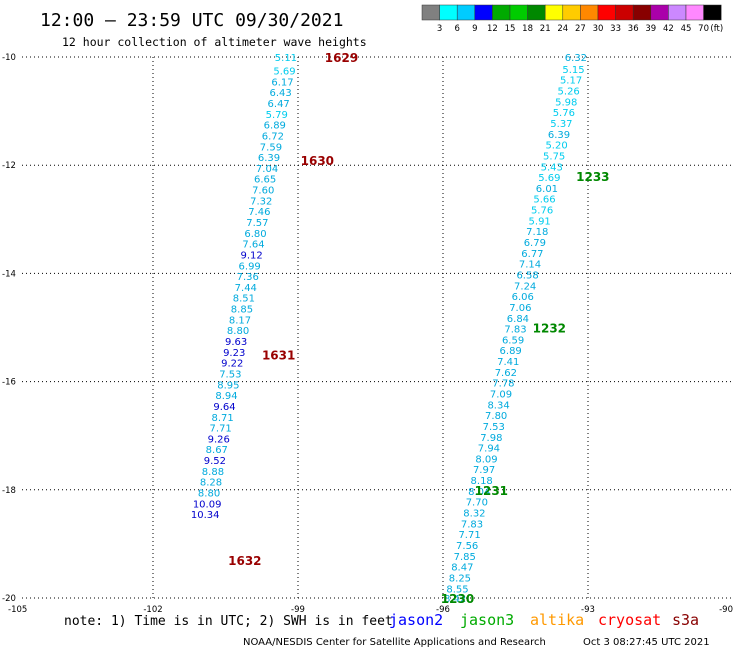  Describe the element at coordinates (286, 58) in the screenshot. I see `data-point-label: 5.11` at that location.